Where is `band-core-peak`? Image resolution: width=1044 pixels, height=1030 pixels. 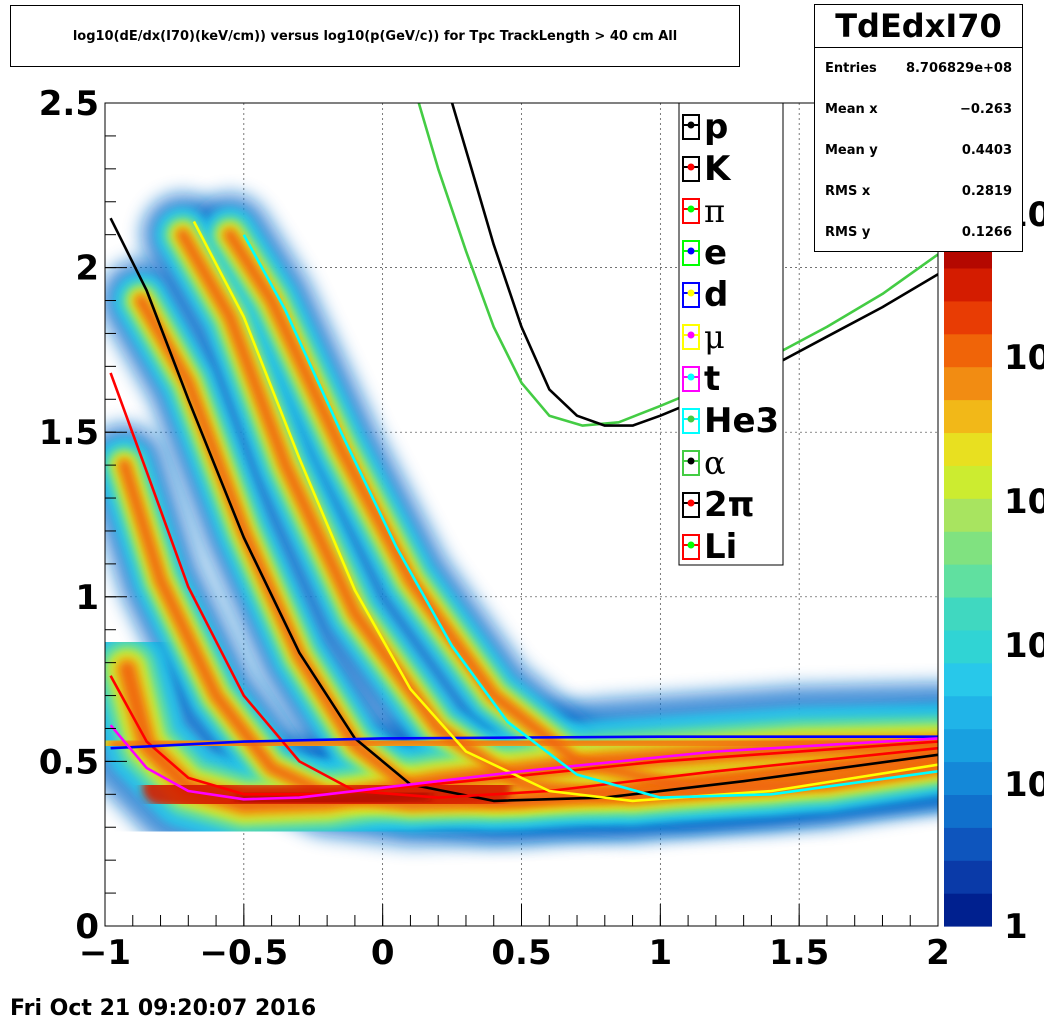 band-core-peak is located at coordinates (334, 797).